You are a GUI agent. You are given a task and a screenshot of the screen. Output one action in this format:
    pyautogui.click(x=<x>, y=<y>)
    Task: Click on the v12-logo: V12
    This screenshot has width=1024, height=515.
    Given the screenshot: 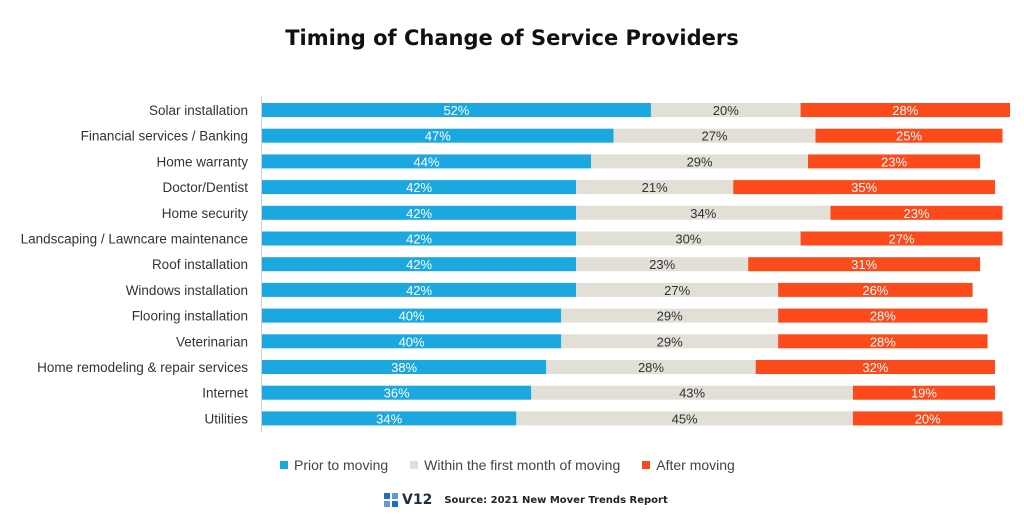 What is the action you would take?
    pyautogui.click(x=408, y=500)
    